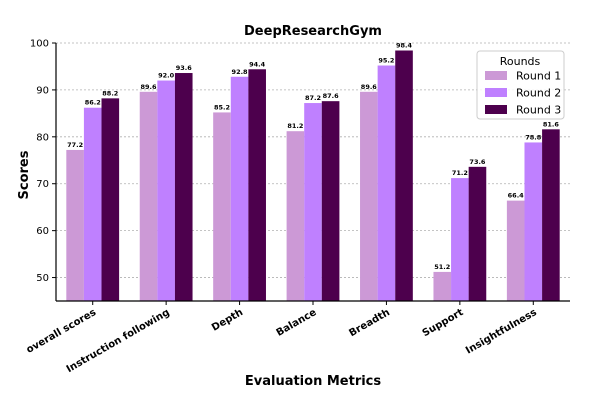 This screenshot has height=405, width=601. I want to click on y-tick-label: 50, so click(42, 278).